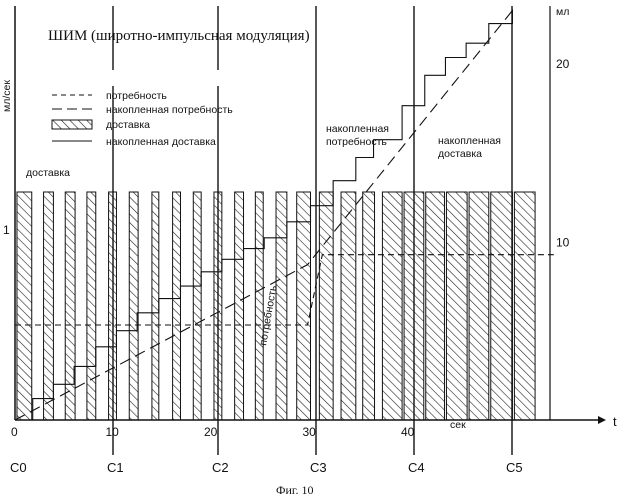 Image resolution: width=620 pixels, height=500 pixels. What do you see at coordinates (6, 230) in the screenshot?
I see `y-left-tick-1: 1` at bounding box center [6, 230].